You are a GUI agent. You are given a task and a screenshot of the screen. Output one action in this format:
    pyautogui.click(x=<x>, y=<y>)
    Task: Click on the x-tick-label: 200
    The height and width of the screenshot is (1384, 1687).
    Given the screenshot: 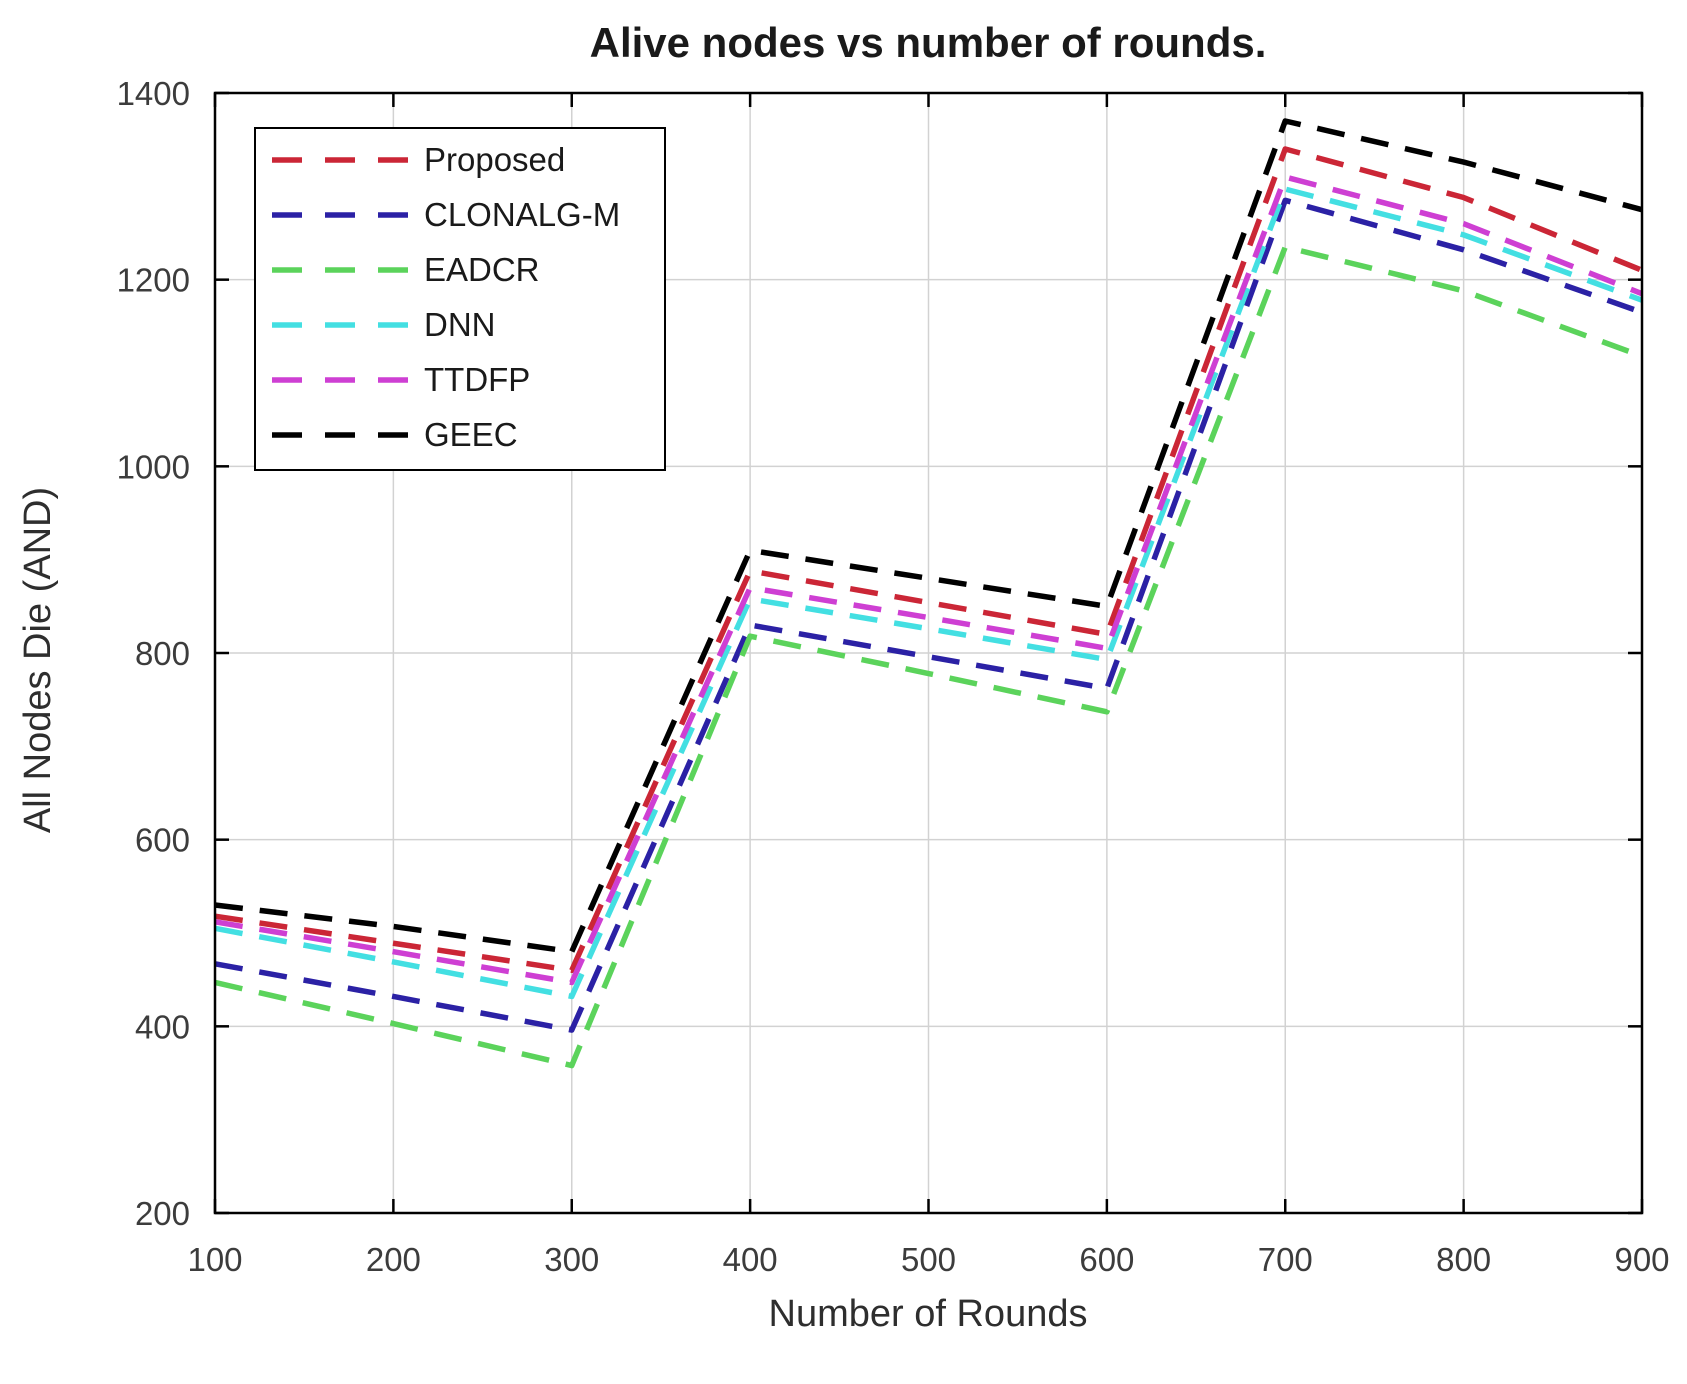 What is the action you would take?
    pyautogui.click(x=393, y=1259)
    